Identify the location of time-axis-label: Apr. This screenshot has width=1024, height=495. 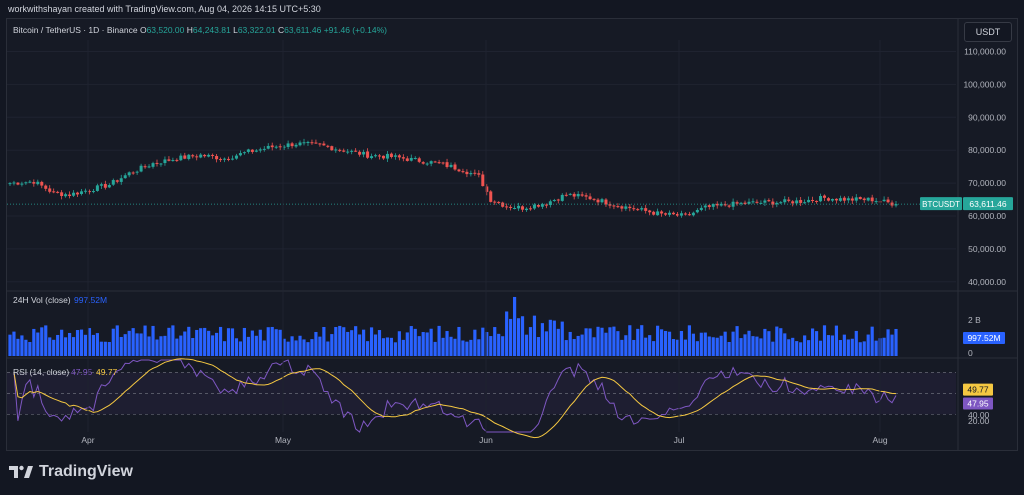
(87, 440).